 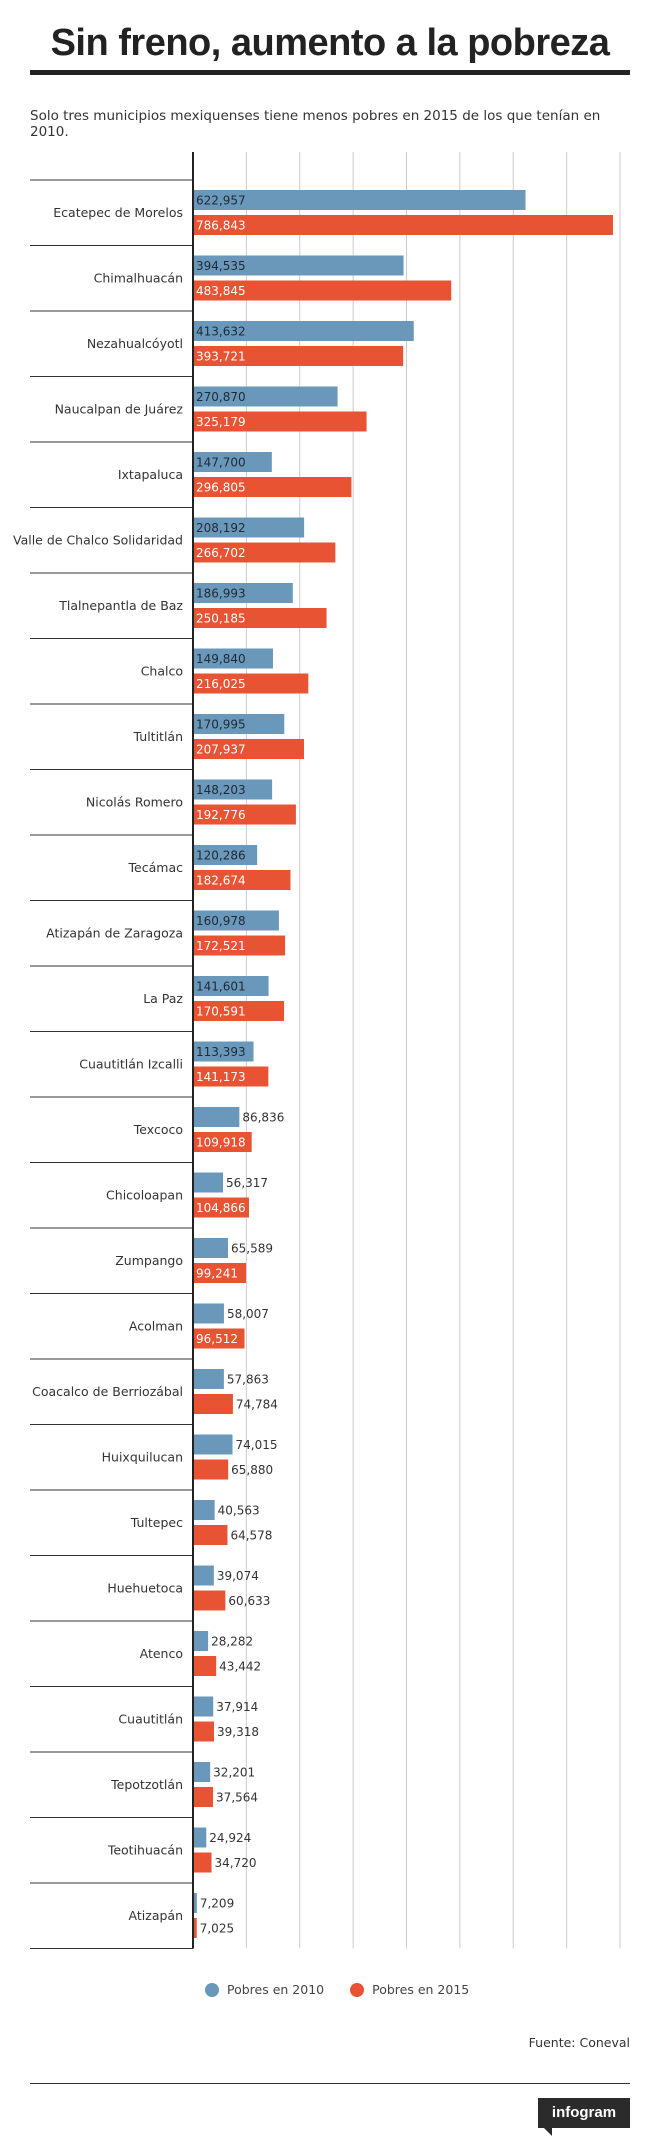 What do you see at coordinates (234, 1773) in the screenshot?
I see `data-label-2010: 32,201` at bounding box center [234, 1773].